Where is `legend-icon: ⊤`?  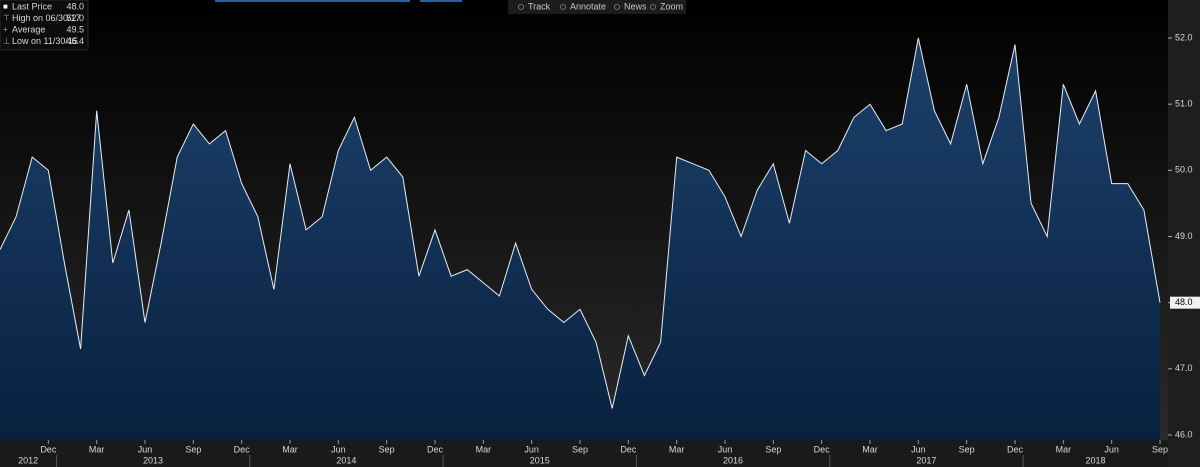 legend-icon: ⊤ is located at coordinates (6, 18).